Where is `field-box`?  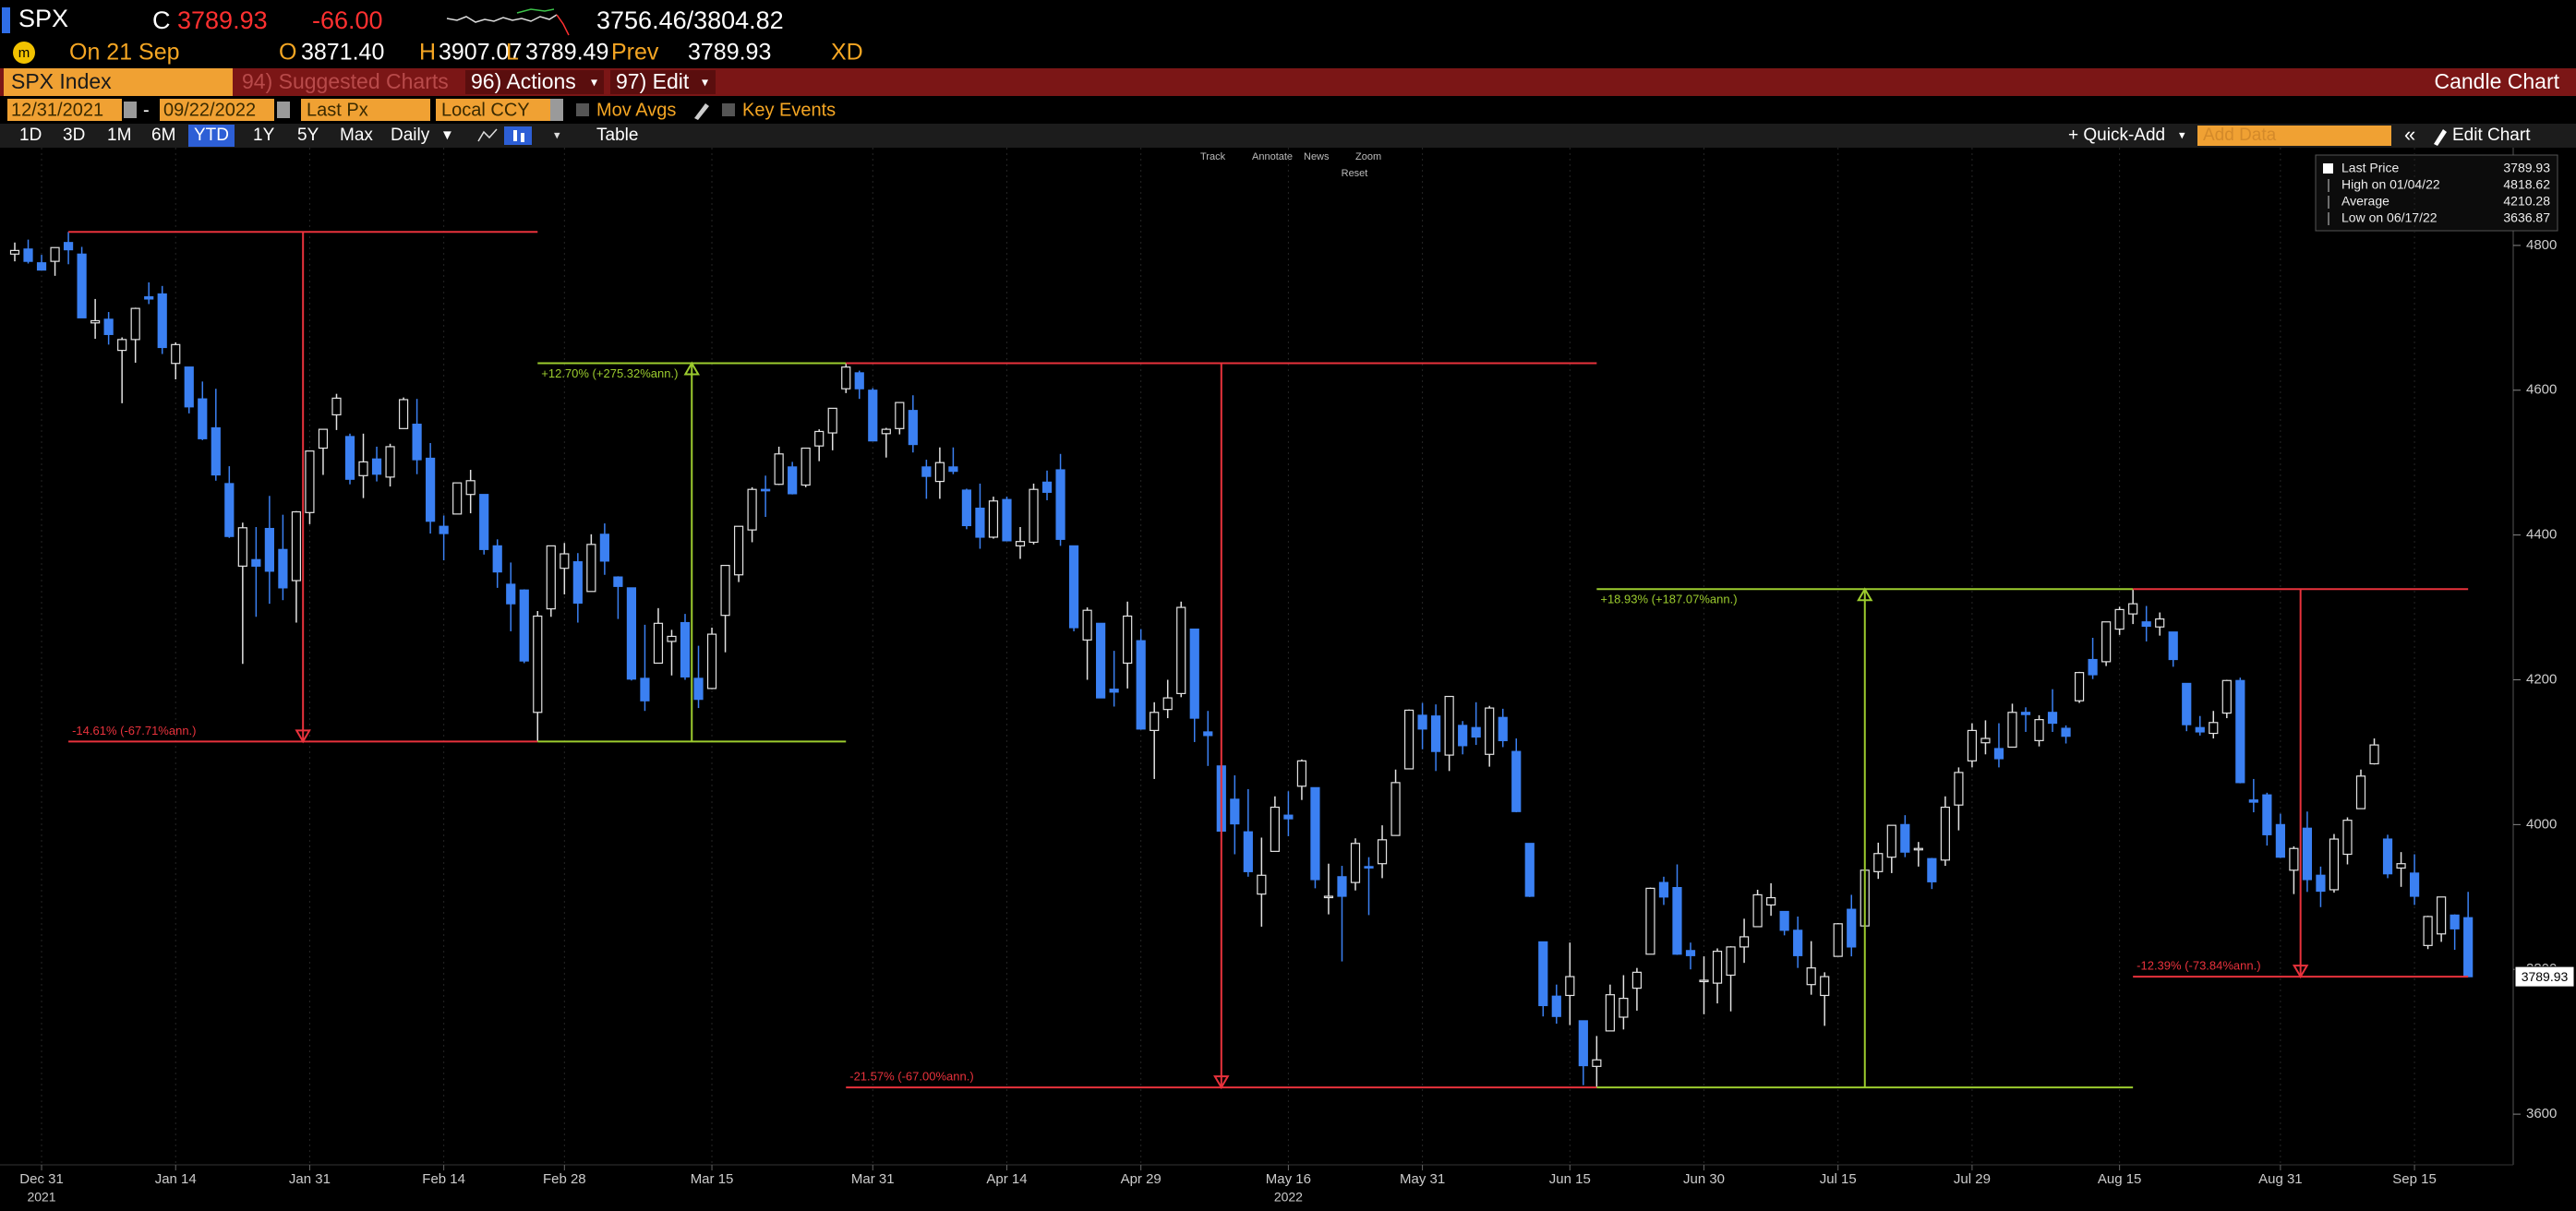
field-box is located at coordinates (365, 110).